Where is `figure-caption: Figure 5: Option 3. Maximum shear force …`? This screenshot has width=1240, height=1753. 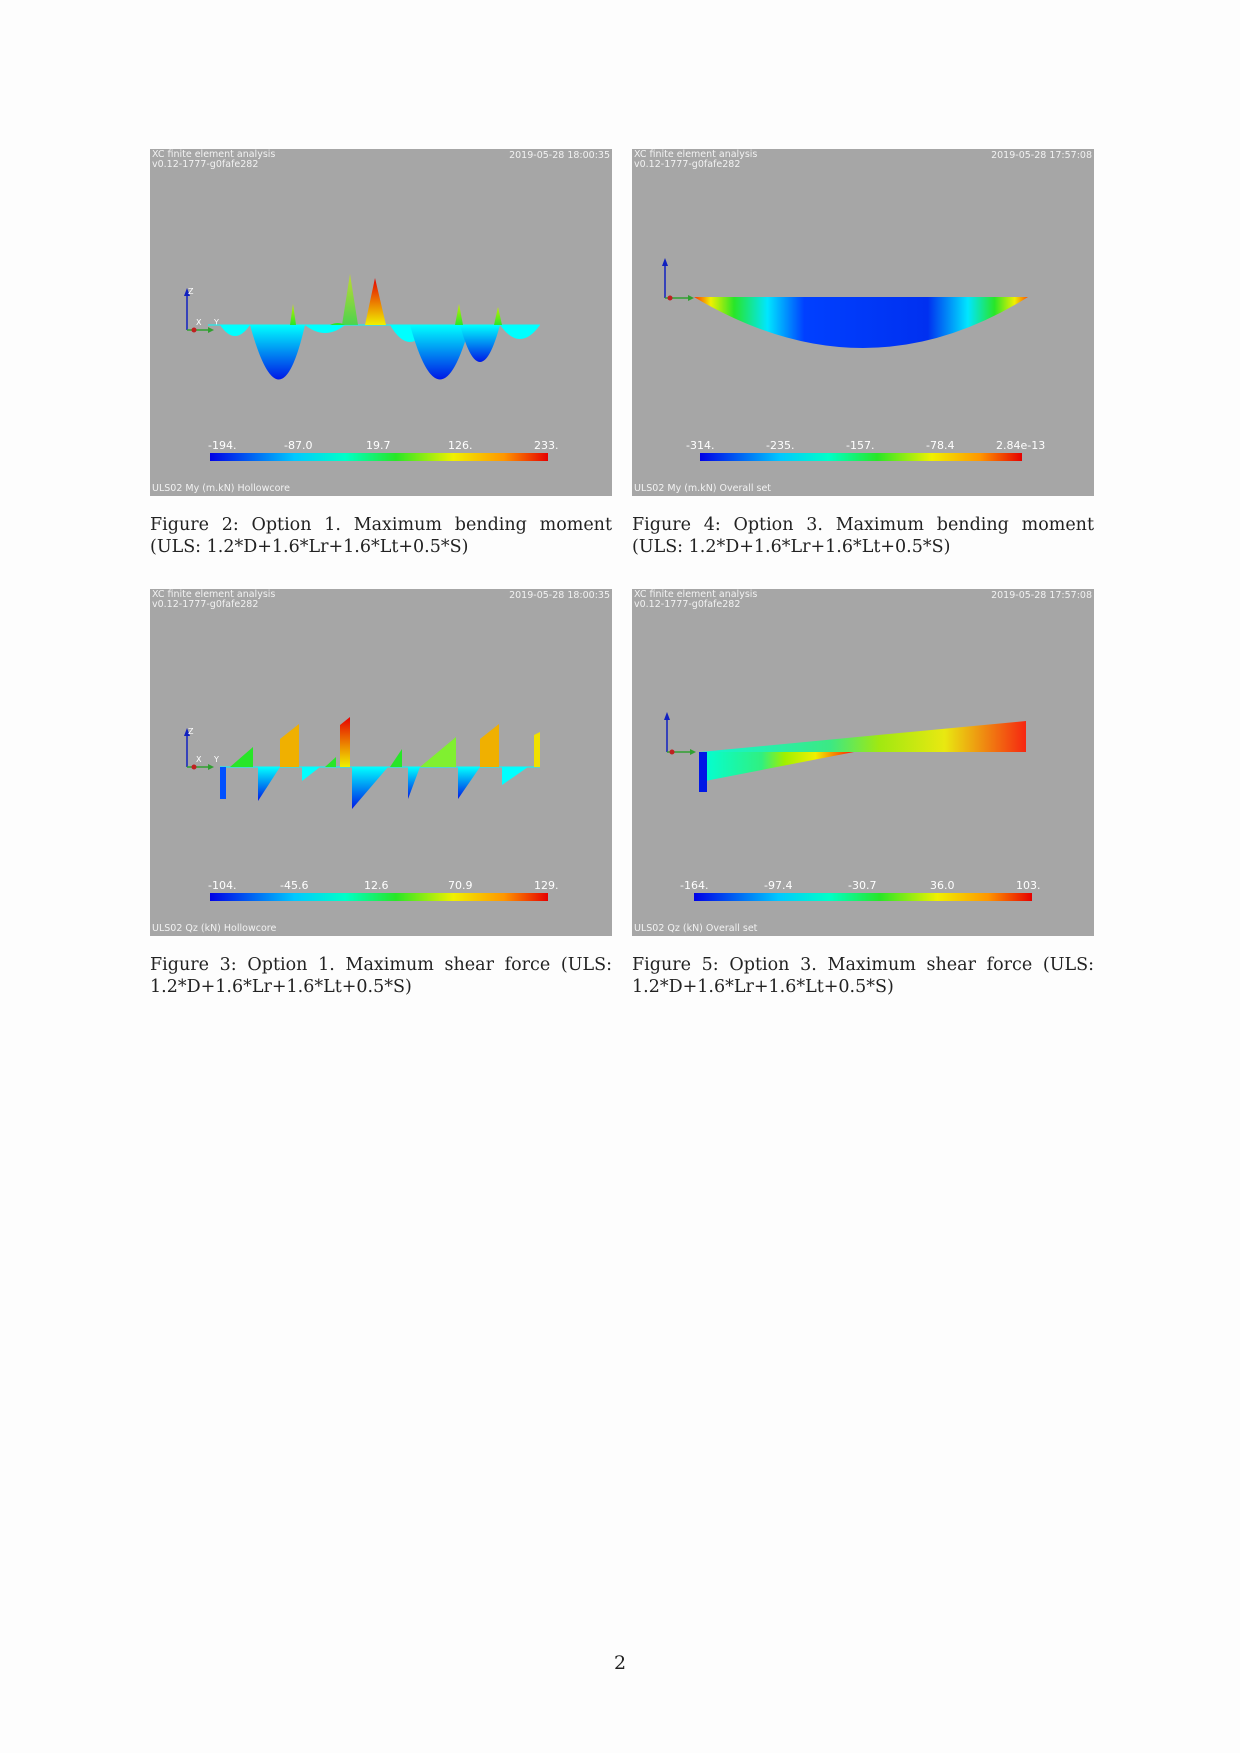
figure-caption: Figure 5: Option 3. Maximum shear force … is located at coordinates (863, 976).